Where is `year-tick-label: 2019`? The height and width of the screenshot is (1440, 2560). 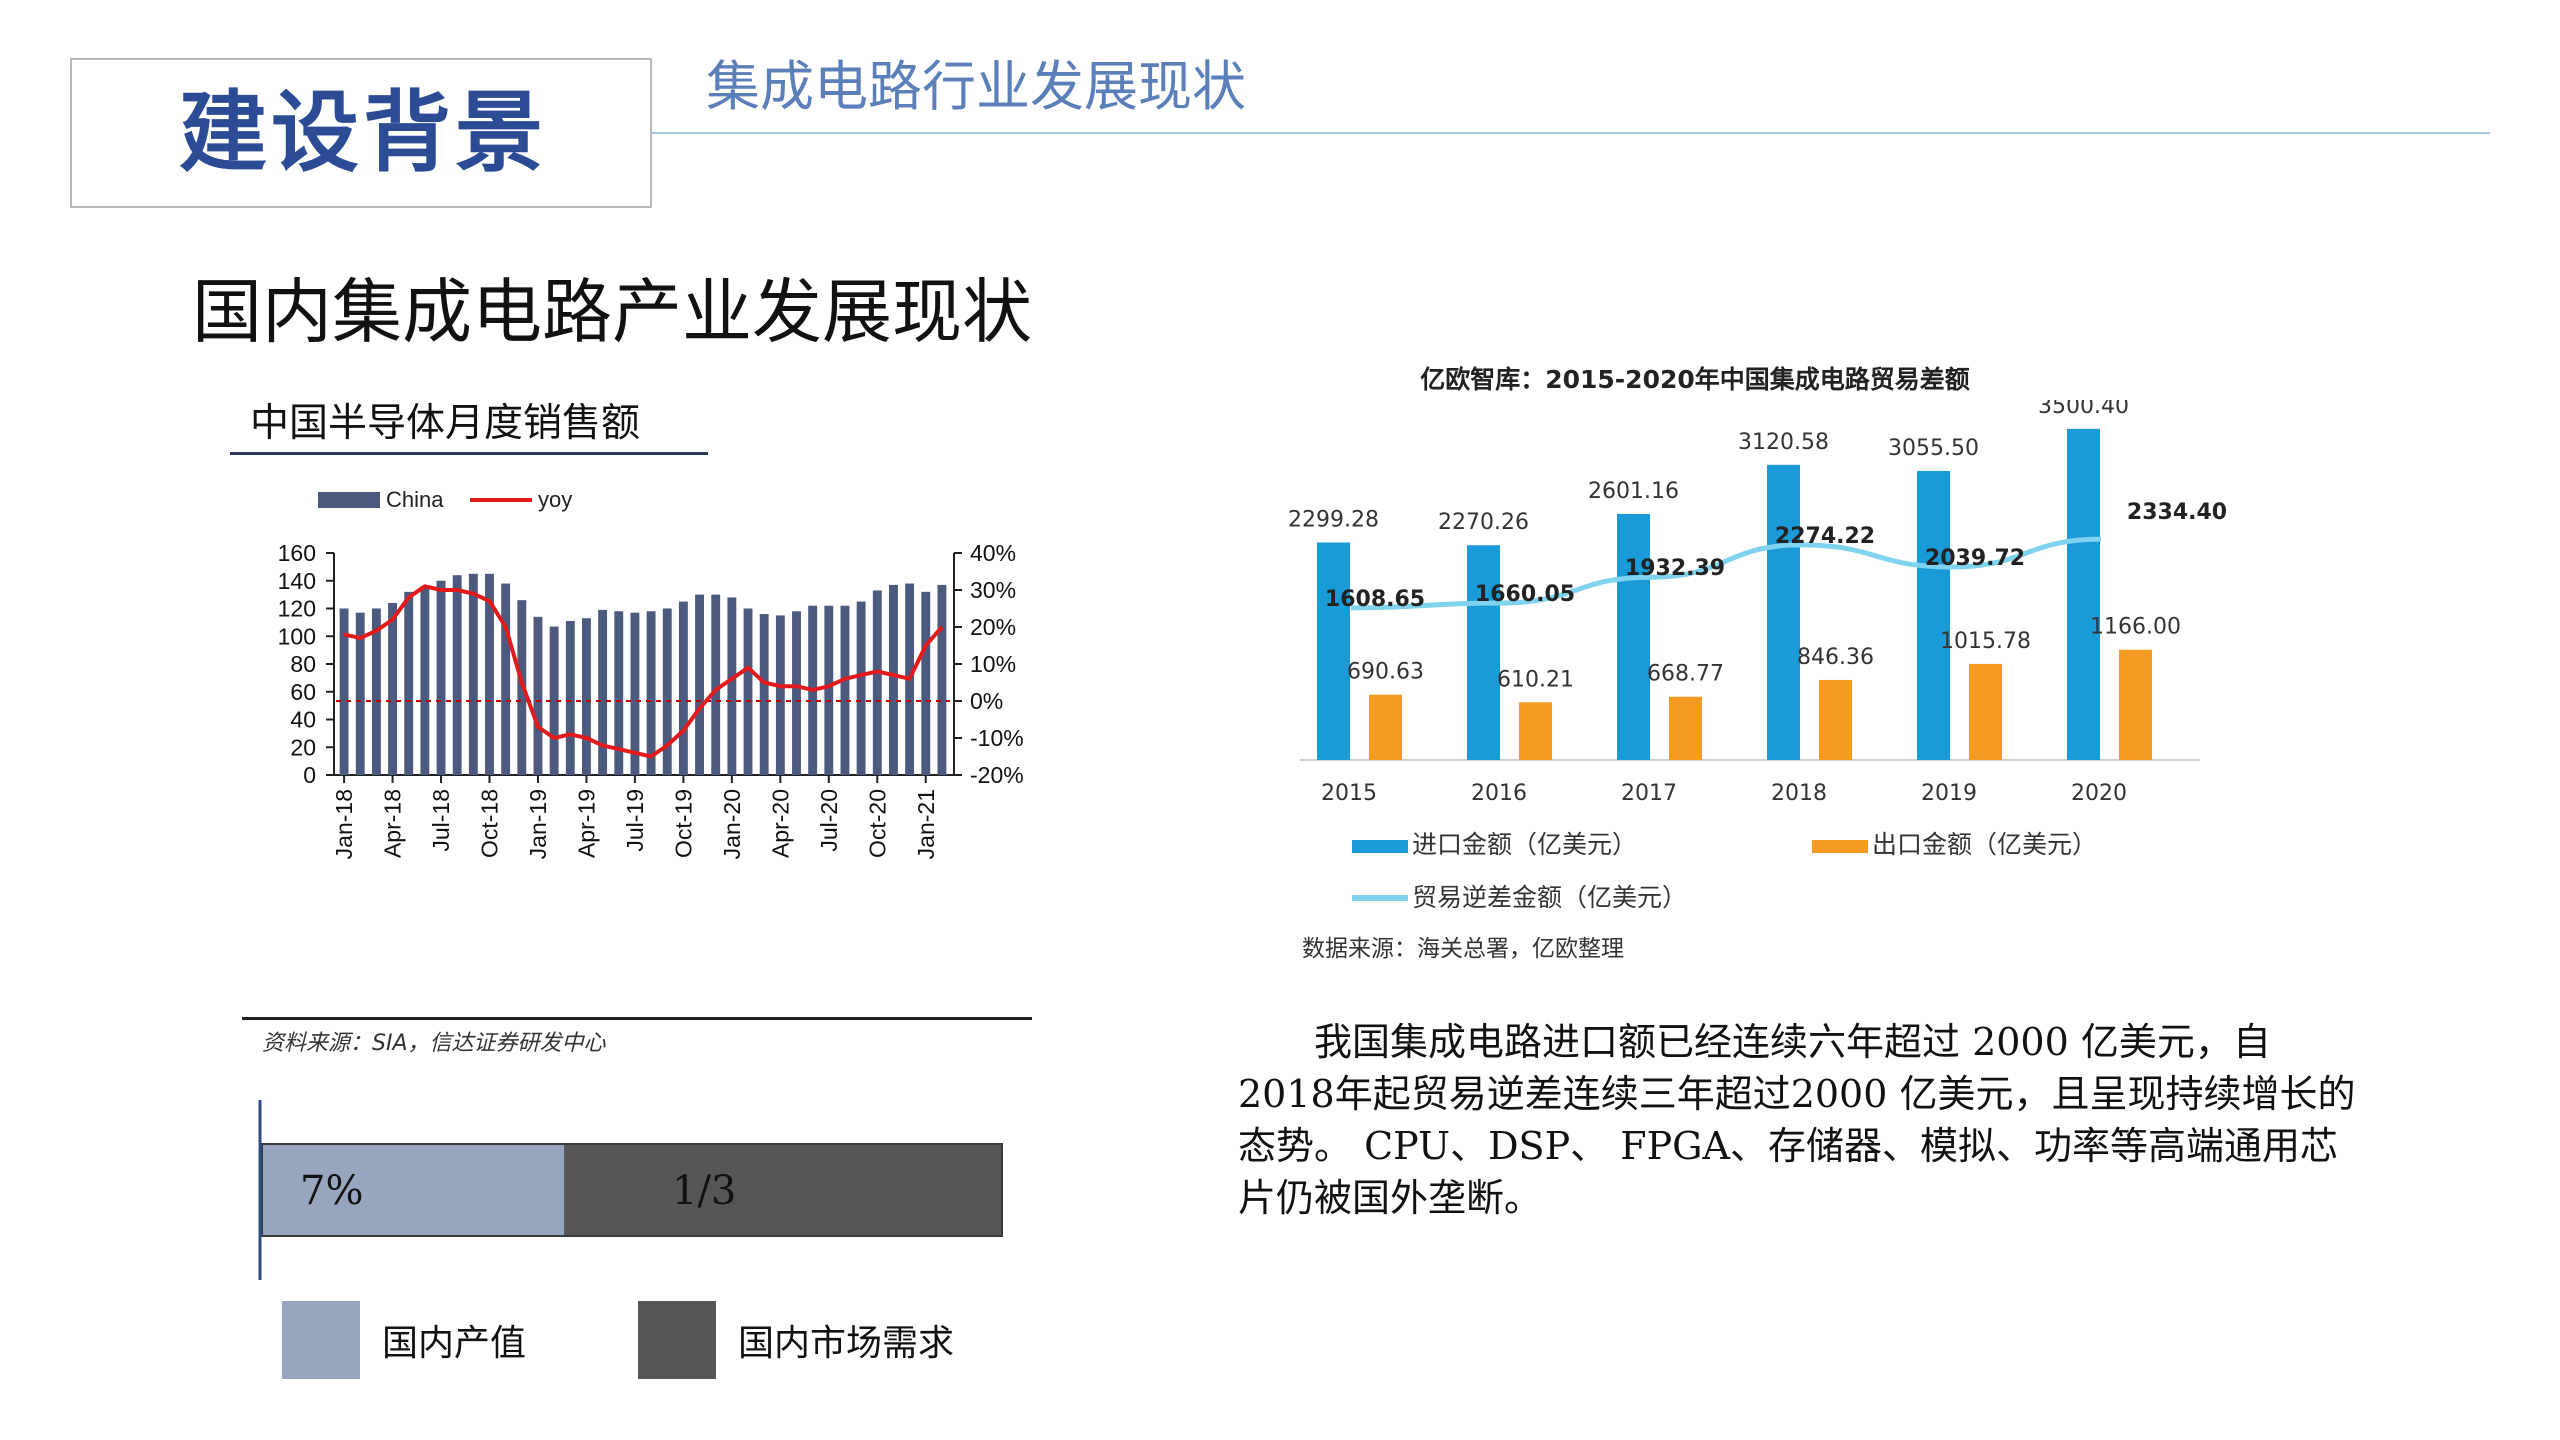 year-tick-label: 2019 is located at coordinates (1949, 793).